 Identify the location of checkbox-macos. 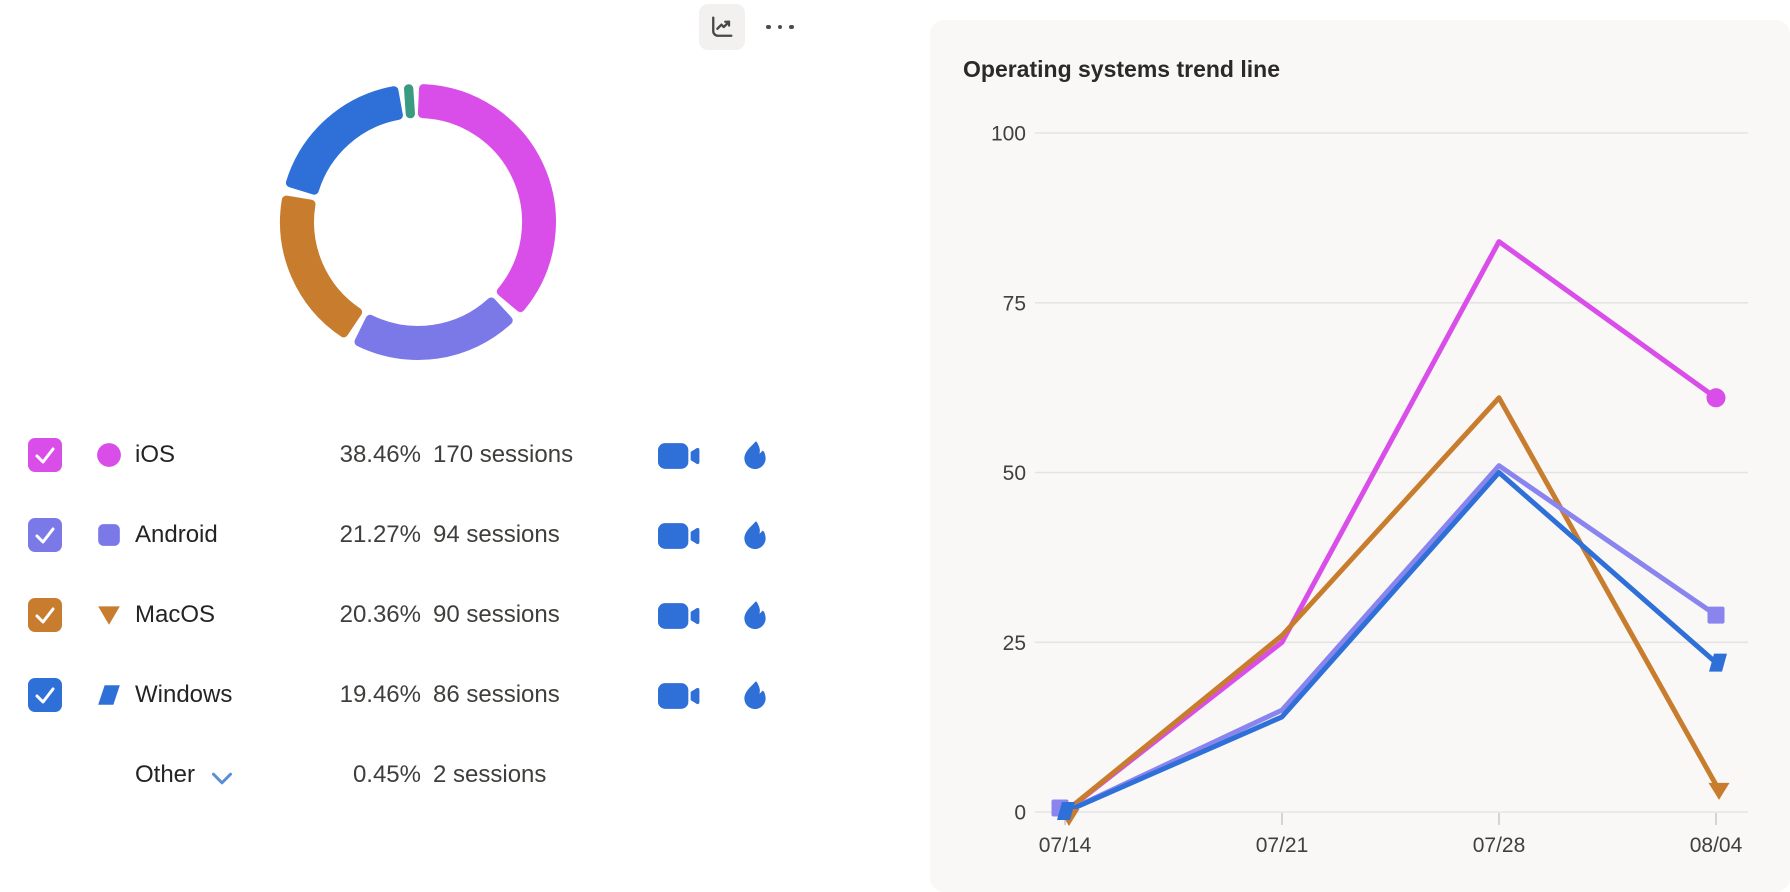
(45, 615).